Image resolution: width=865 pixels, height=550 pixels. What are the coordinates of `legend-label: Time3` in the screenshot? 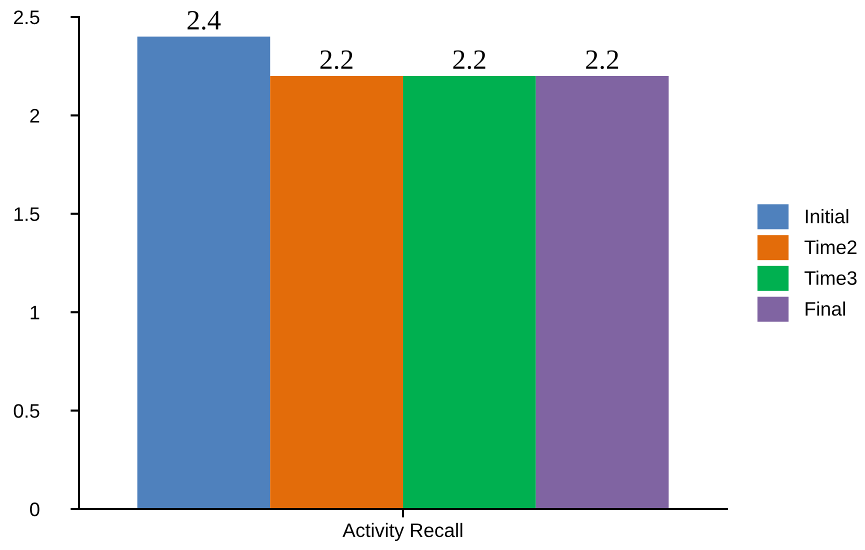 It's located at (830, 277).